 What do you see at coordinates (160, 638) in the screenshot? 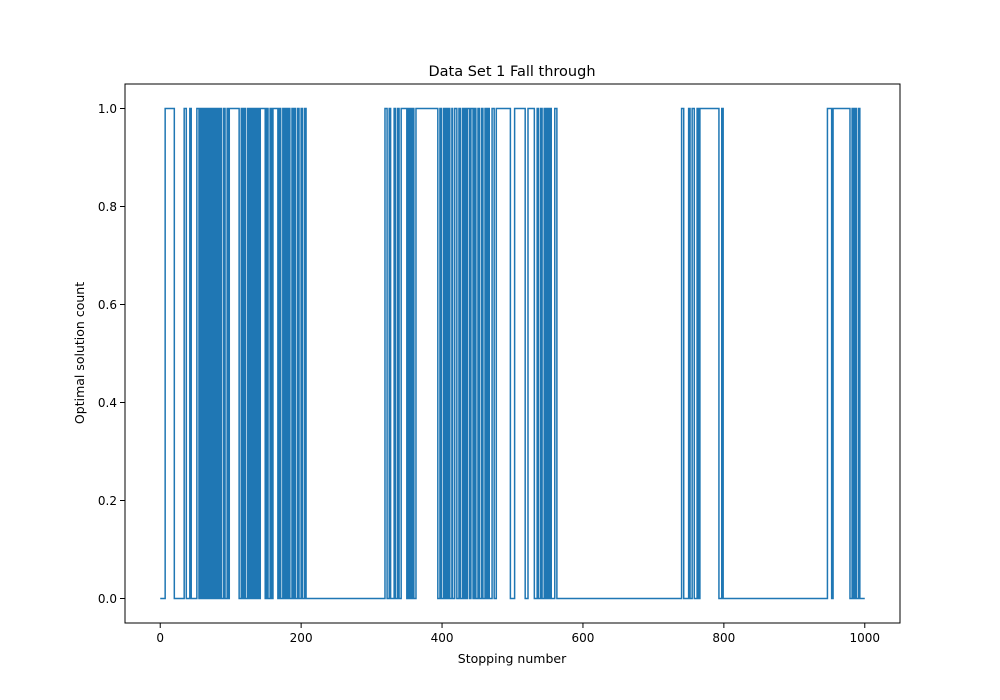
I see `x-tick-label: 0` at bounding box center [160, 638].